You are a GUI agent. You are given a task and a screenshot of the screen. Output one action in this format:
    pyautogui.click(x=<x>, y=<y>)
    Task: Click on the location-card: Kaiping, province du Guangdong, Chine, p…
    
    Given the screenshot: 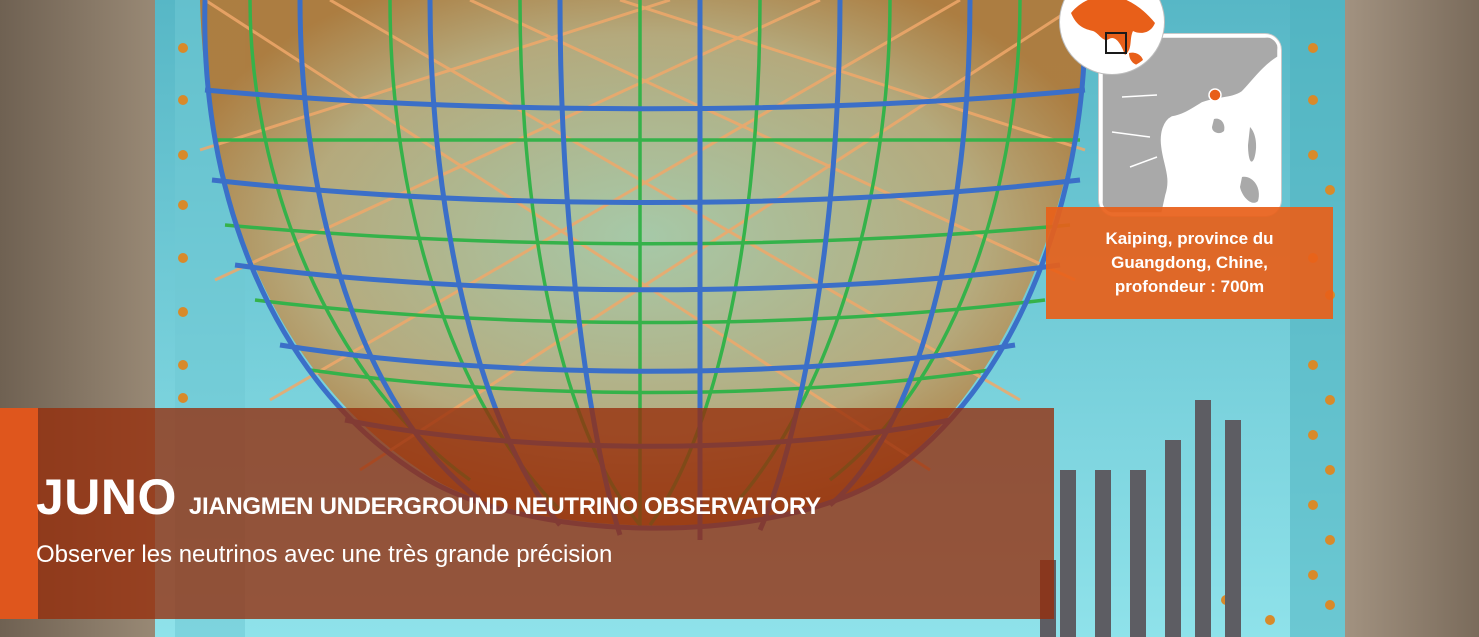 What is the action you would take?
    pyautogui.click(x=1191, y=161)
    